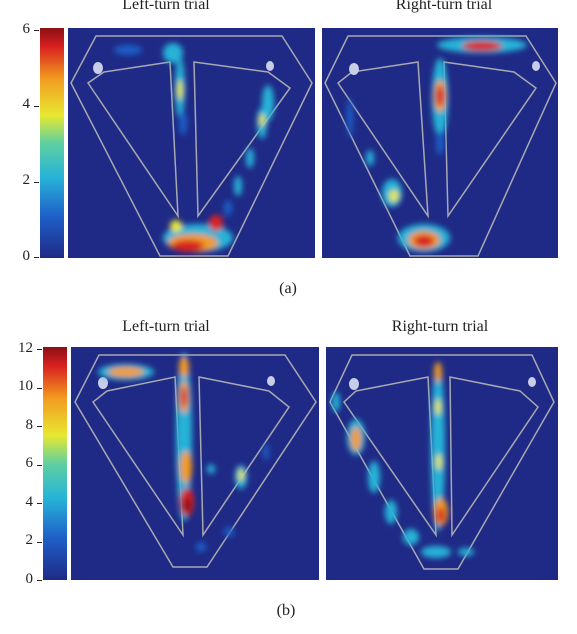 Image resolution: width=577 pixels, height=634 pixels. I want to click on panel-a-tick-2: 2, so click(26, 180).